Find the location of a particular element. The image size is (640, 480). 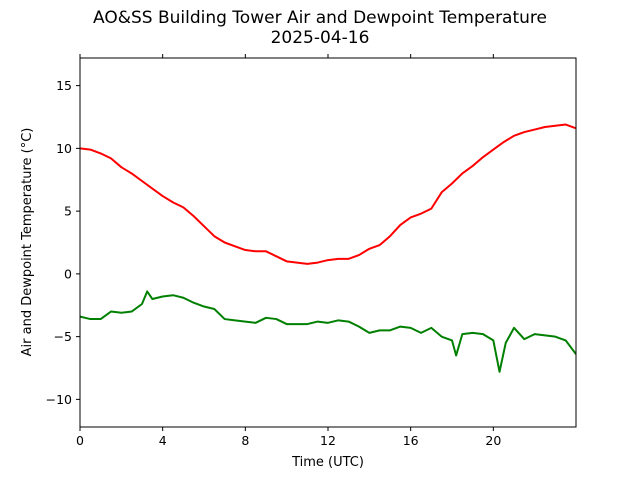

y-tick-label: 0 is located at coordinates (68, 273).